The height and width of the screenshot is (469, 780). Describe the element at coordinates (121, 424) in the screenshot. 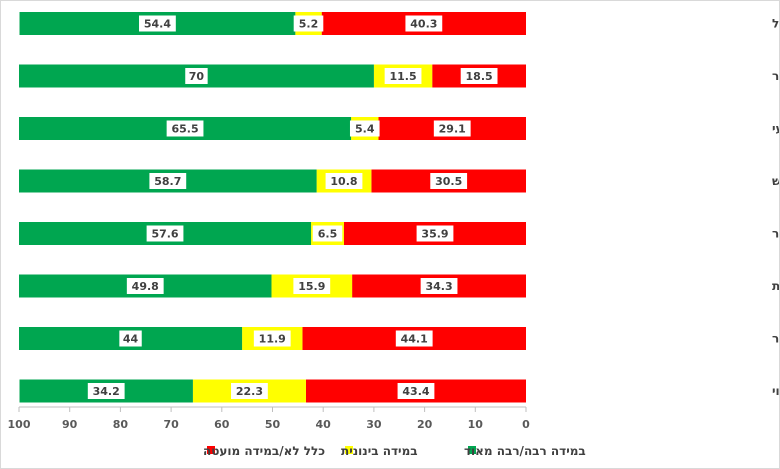

I see `x-tick-label: 80` at that location.